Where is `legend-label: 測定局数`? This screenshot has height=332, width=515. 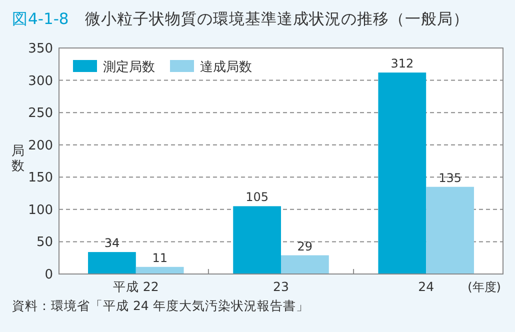
legend-label: 測定局数 is located at coordinates (129, 67).